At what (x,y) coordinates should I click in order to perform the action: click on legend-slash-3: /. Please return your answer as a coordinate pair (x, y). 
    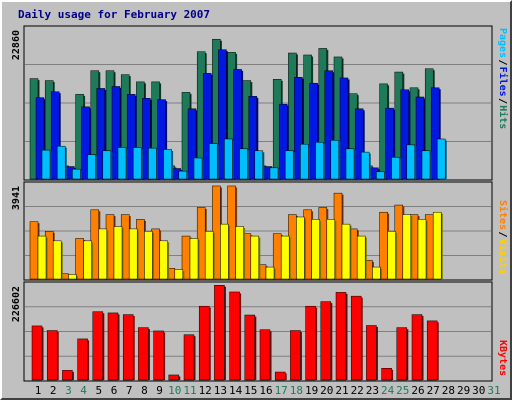
    Looking at the image, I should click on (502, 235).